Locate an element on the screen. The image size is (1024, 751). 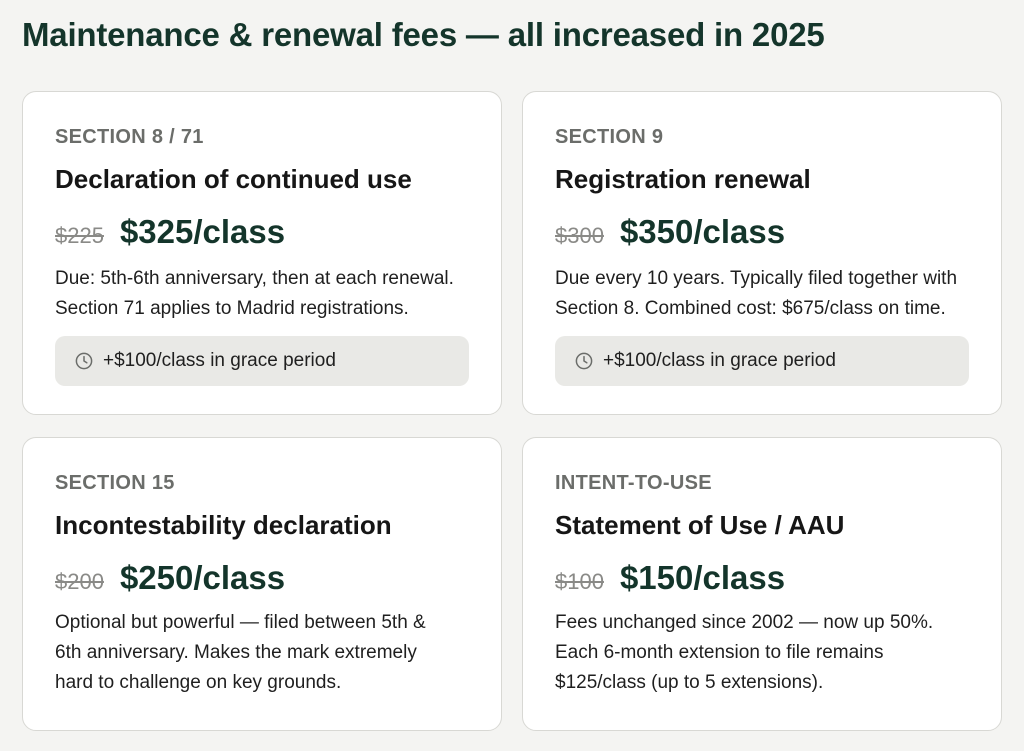
price-row: $300 $350/class is located at coordinates (762, 232).